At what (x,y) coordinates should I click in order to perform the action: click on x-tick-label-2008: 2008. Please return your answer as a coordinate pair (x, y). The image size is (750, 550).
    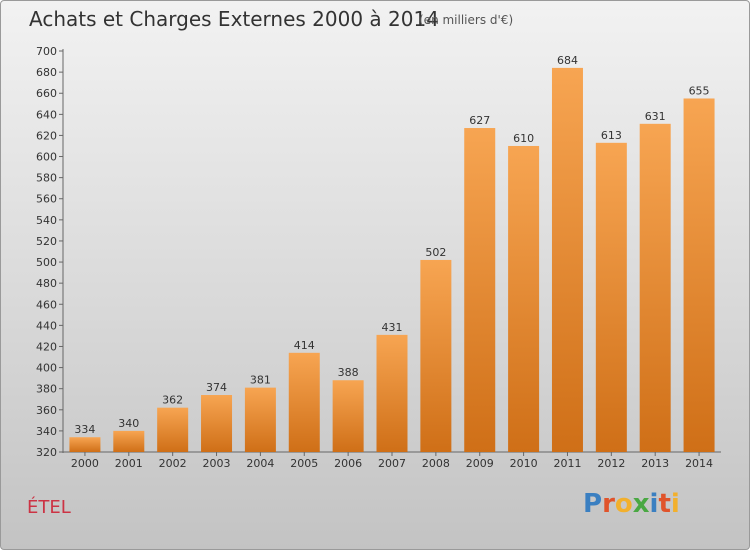
    Looking at the image, I should click on (436, 463).